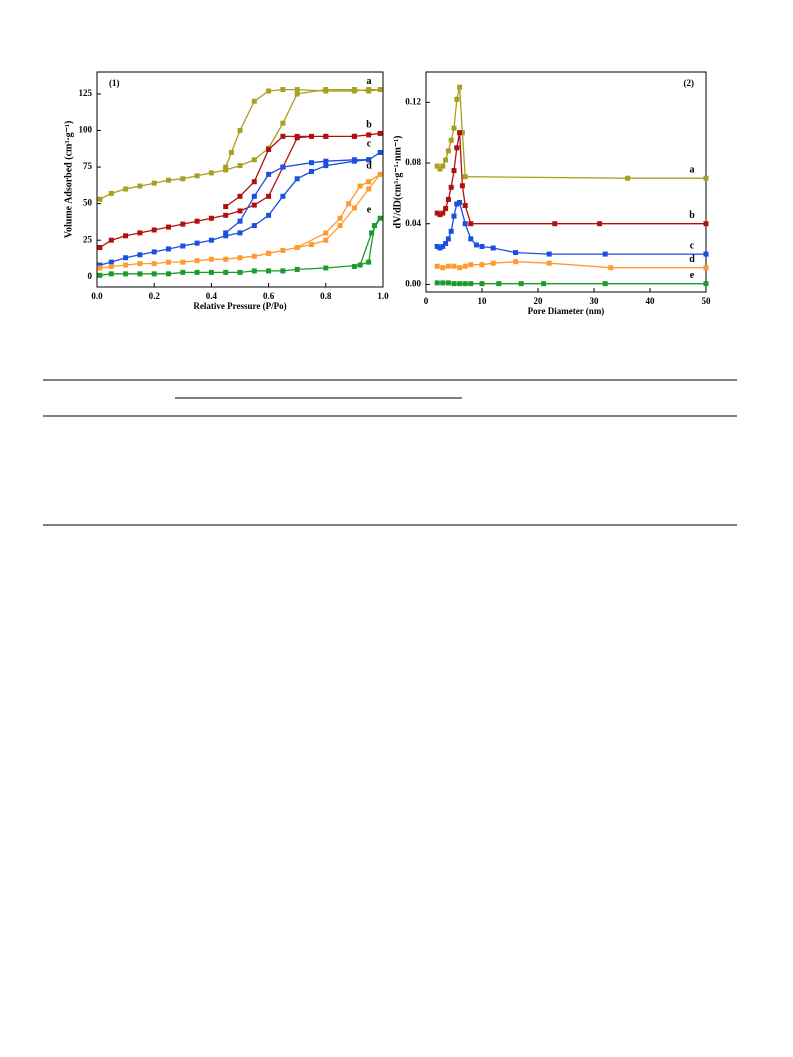 The image size is (793, 1057). I want to click on y-axis-label: Volume Adsorbed (cm³·g⁻¹), so click(68, 180).